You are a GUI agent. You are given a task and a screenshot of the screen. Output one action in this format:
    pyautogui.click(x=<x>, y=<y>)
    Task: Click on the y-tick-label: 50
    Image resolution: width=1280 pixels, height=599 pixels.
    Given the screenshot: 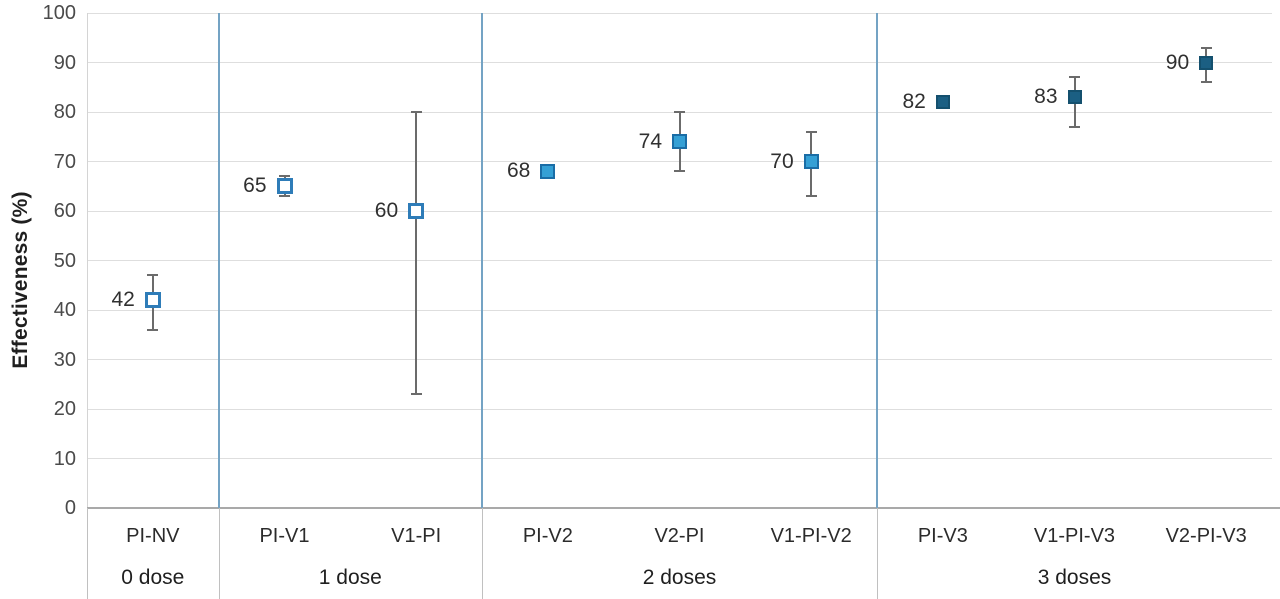 What is the action you would take?
    pyautogui.click(x=64, y=260)
    